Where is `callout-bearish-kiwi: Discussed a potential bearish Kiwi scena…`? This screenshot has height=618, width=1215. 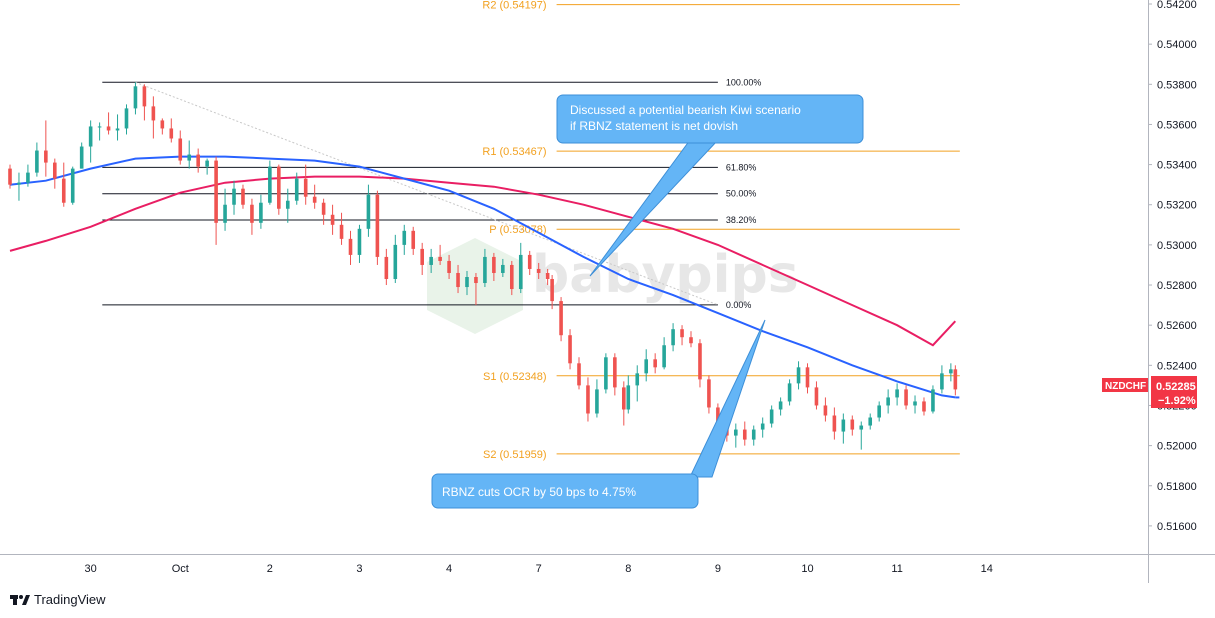 callout-bearish-kiwi: Discussed a potential bearish Kiwi scena… is located at coordinates (710, 185).